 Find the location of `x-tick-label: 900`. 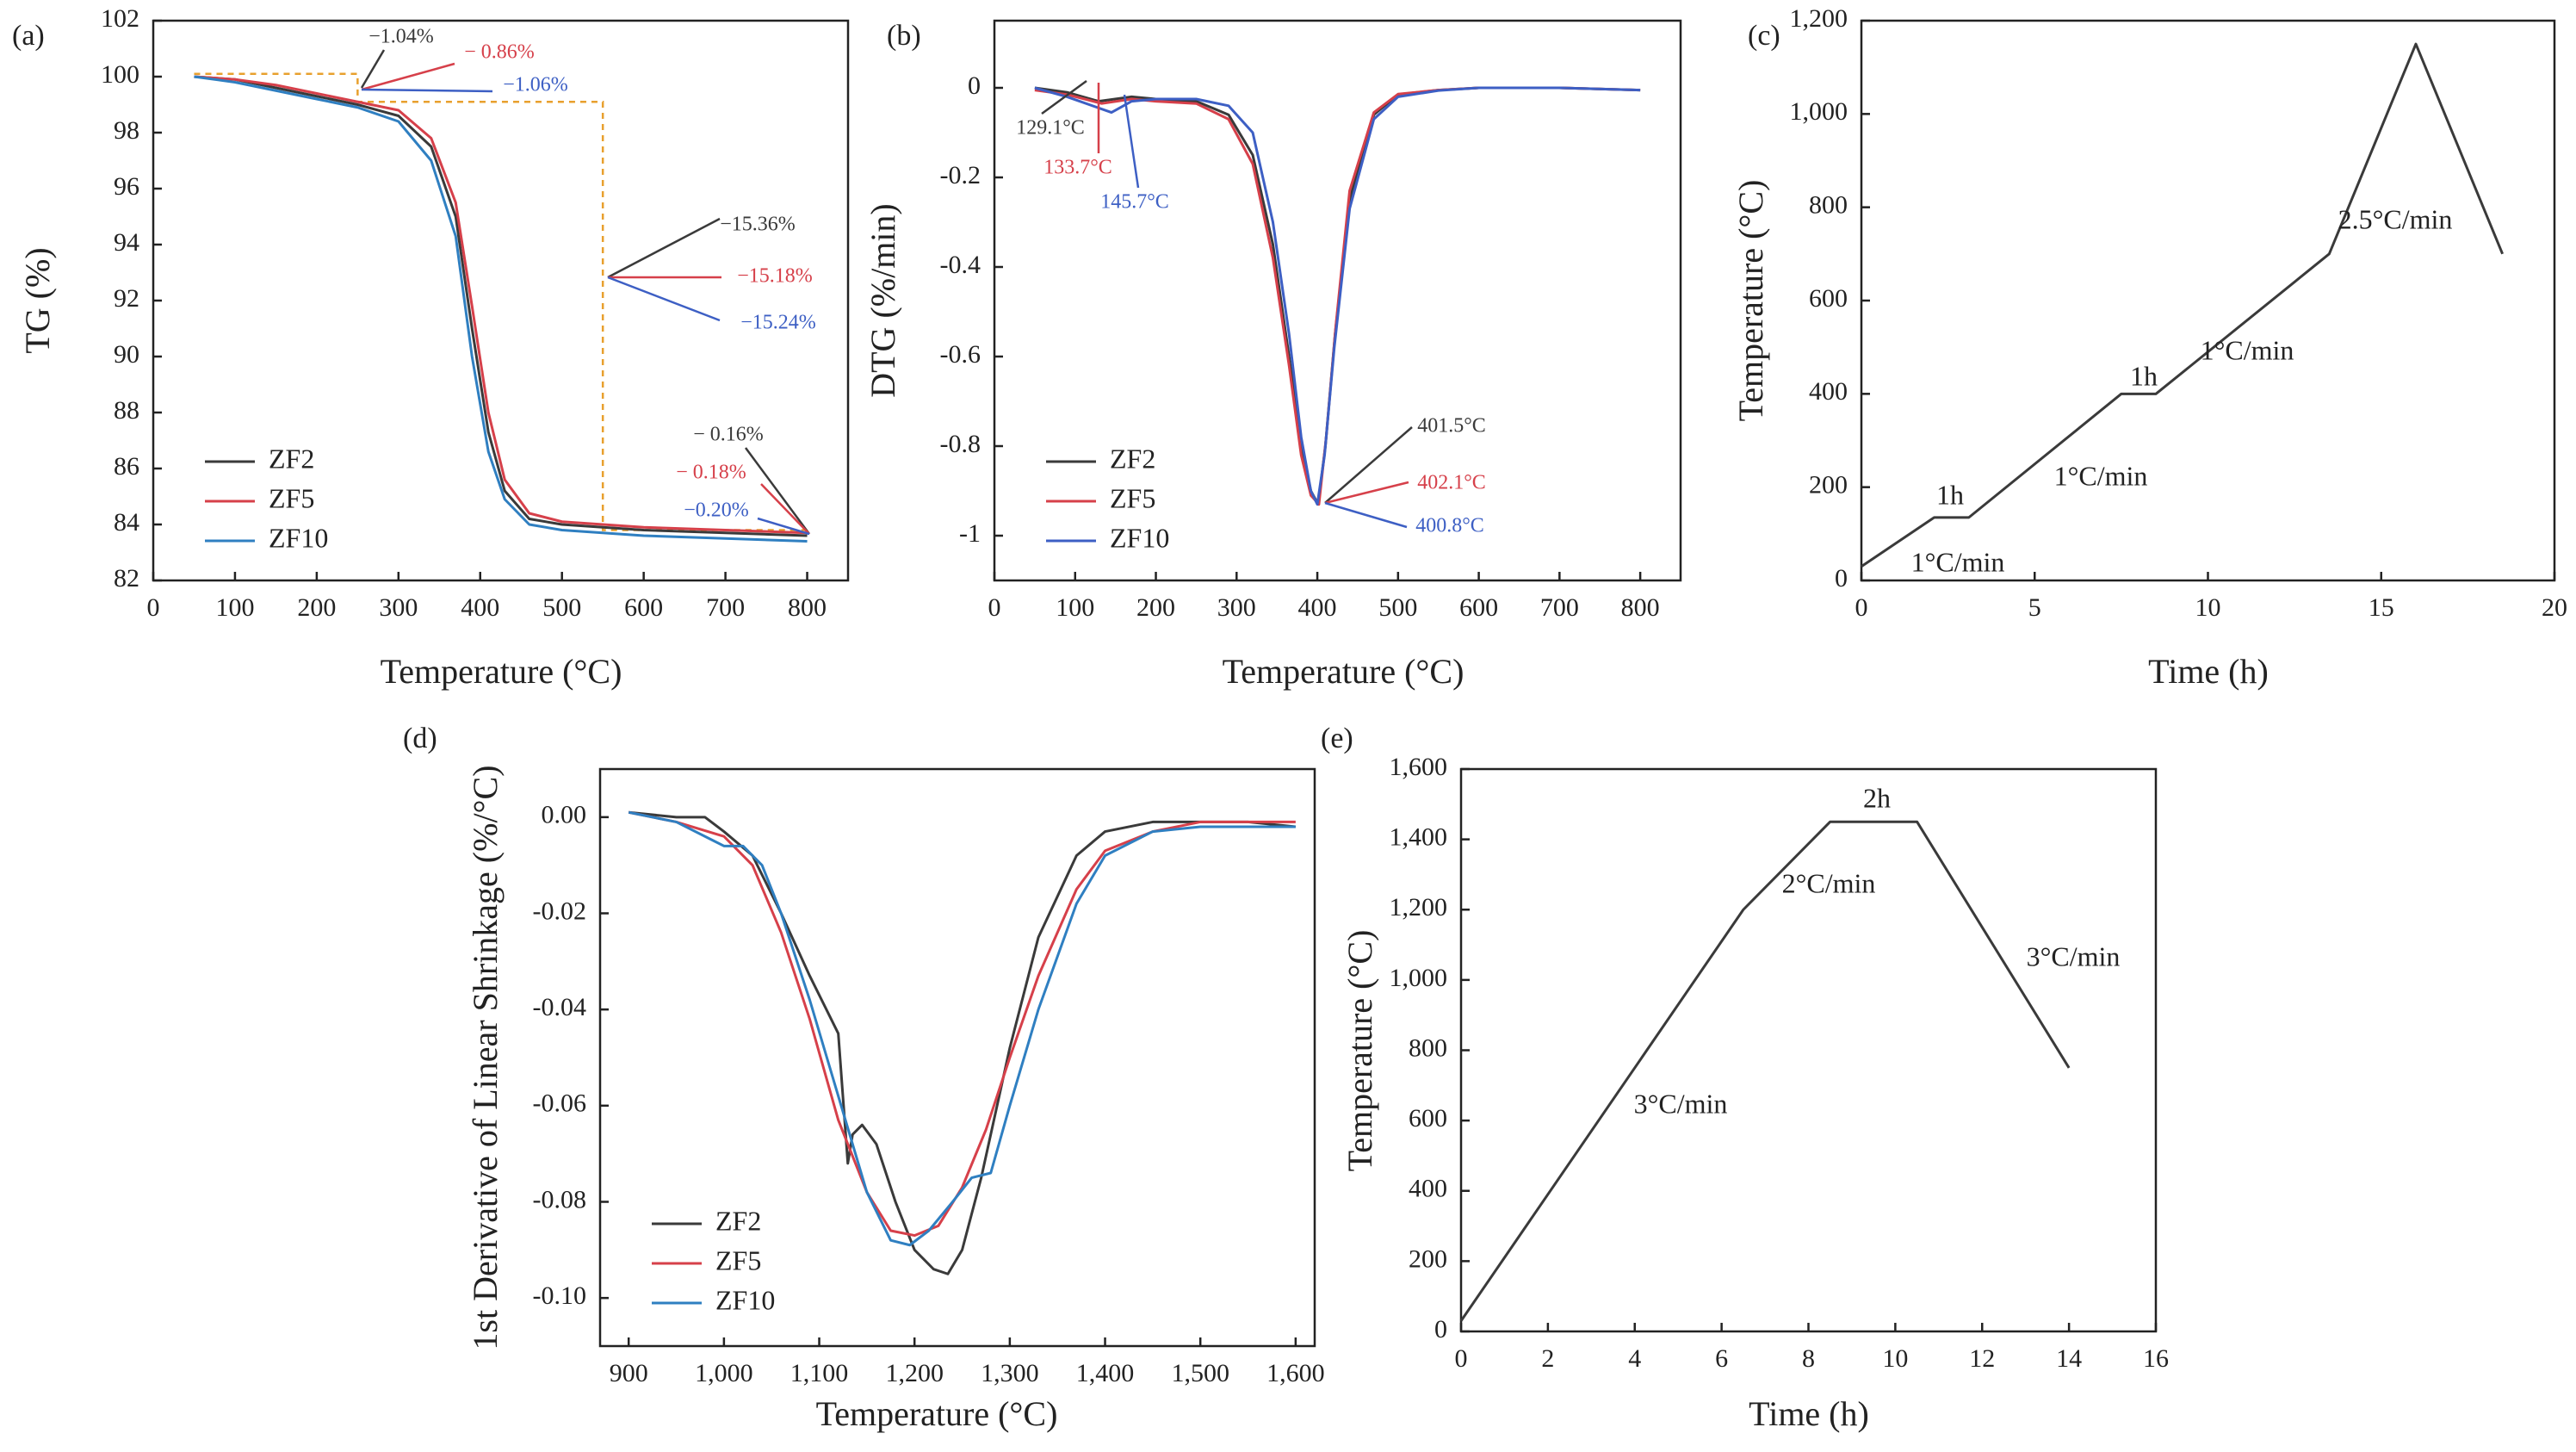

x-tick-label: 900 is located at coordinates (629, 1373).